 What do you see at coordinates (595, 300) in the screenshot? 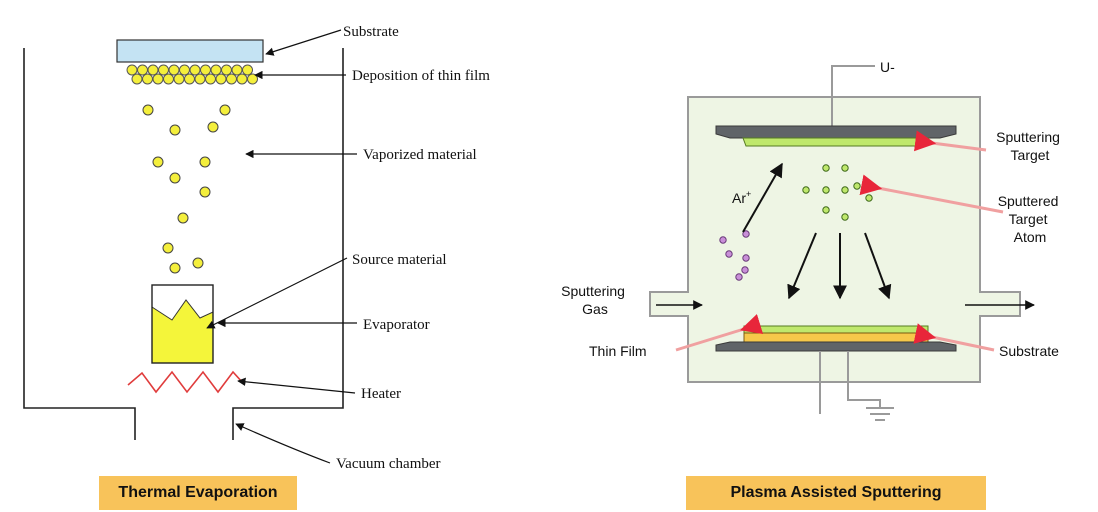
I see `sputtering-gas-label: Sputtering Gas` at bounding box center [595, 300].